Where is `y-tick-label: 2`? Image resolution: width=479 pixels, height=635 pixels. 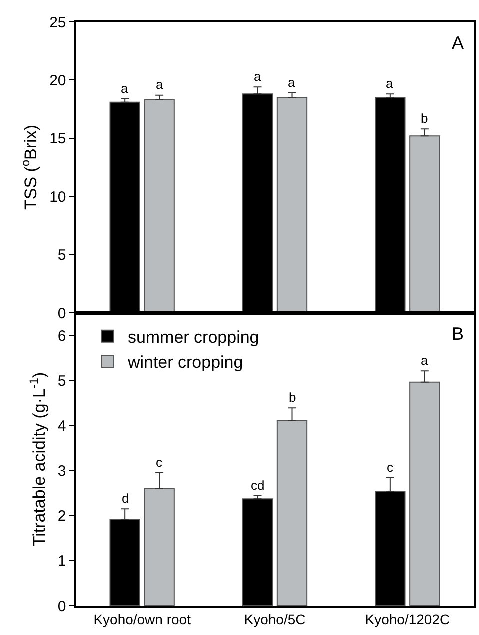
y-tick-label: 2 is located at coordinates (62, 517).